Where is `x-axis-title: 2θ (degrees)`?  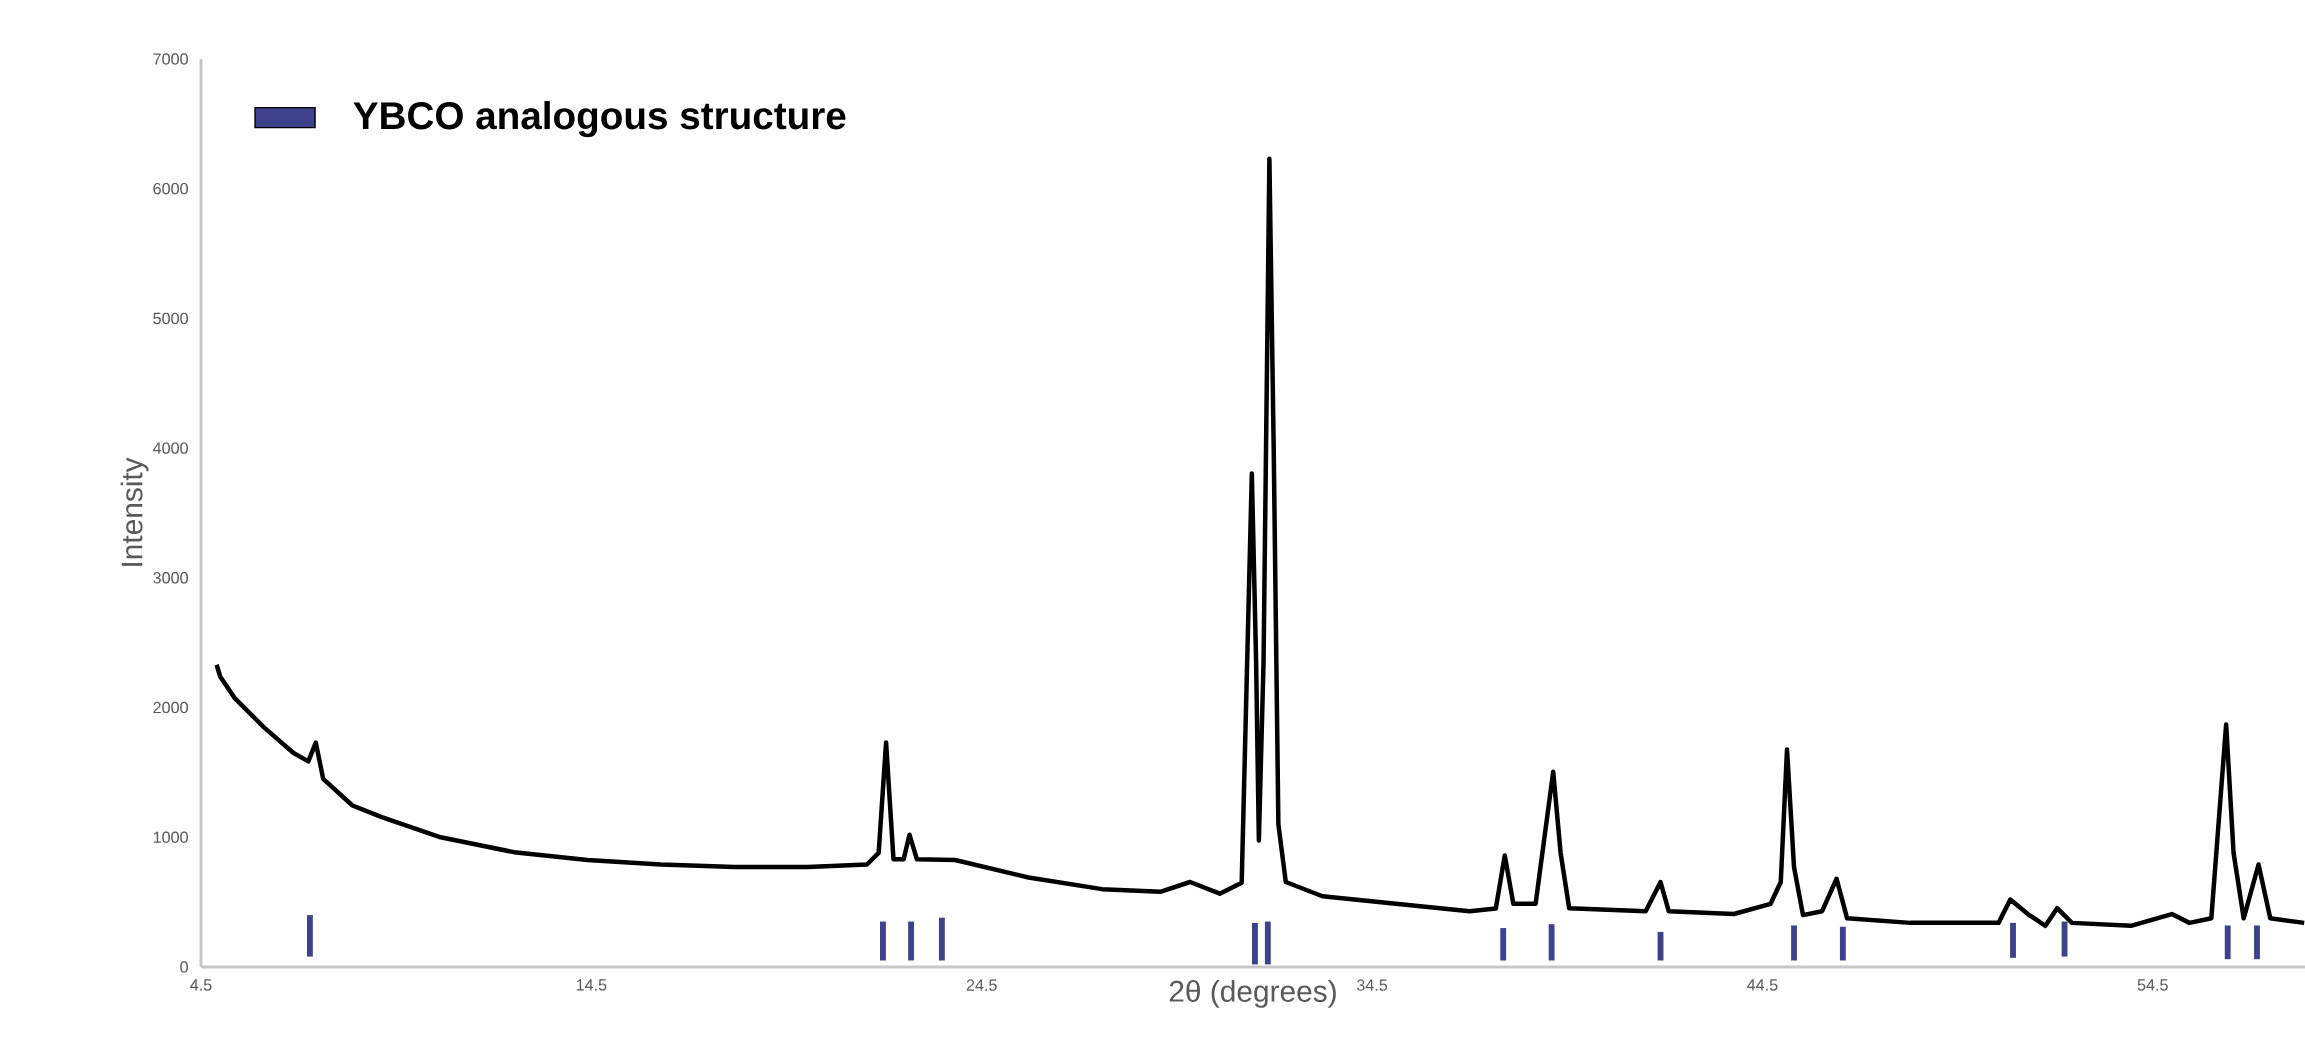 x-axis-title: 2θ (degrees) is located at coordinates (1252, 993).